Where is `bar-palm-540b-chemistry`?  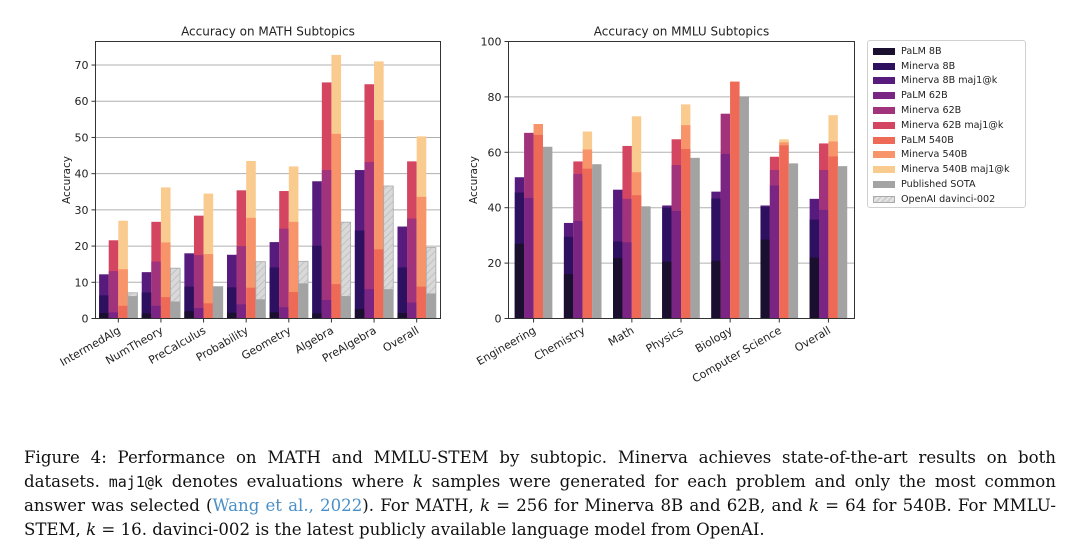
bar-palm-540b-chemistry is located at coordinates (587, 243).